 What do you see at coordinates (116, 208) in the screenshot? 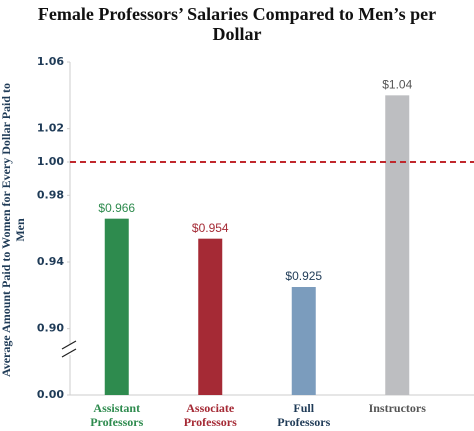
I see `data-label: $0.966` at bounding box center [116, 208].